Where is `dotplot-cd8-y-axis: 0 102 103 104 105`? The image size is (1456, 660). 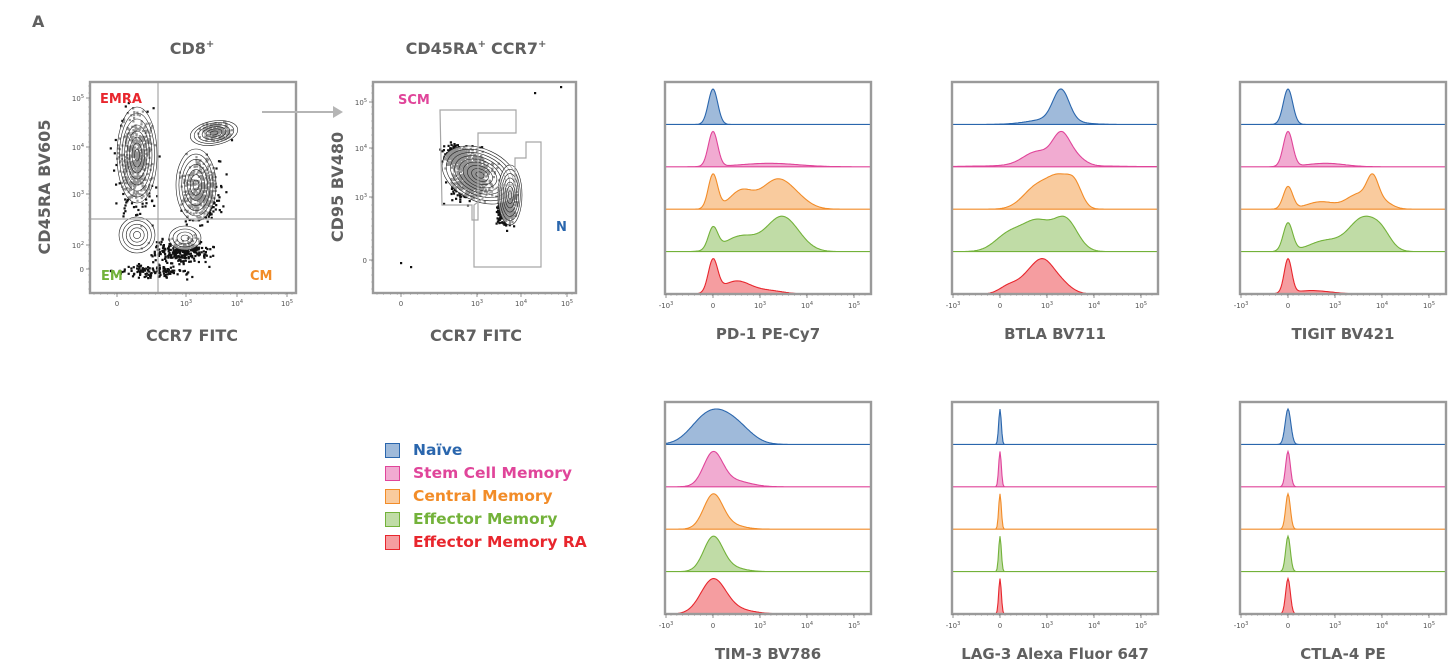 dotplot-cd8-y-axis: 0 102 103 104 105 is located at coordinates (81, 187).